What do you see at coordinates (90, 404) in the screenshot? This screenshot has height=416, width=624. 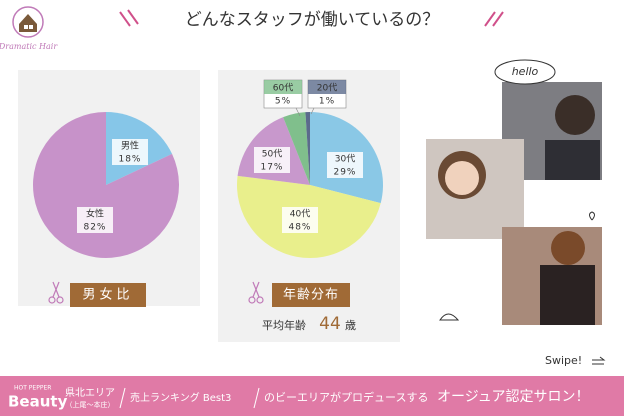 I see `area-sub: （上尾〜本庄）` at bounding box center [90, 404].